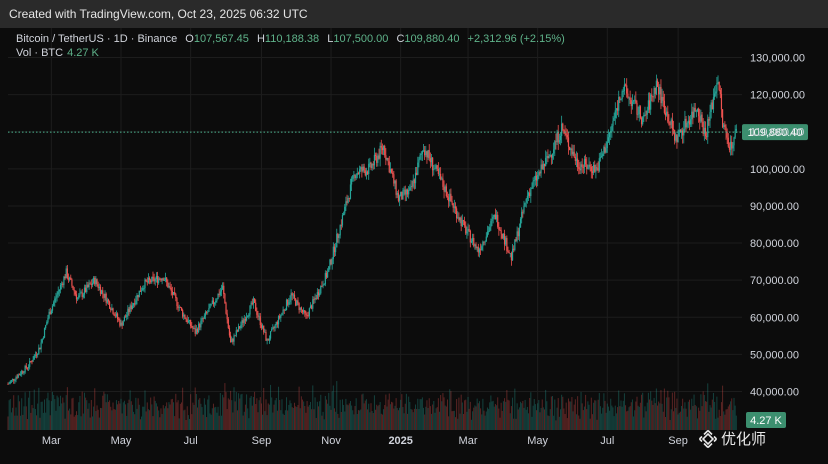 The image size is (828, 464). I want to click on watermark-text: 优化师, so click(744, 439).